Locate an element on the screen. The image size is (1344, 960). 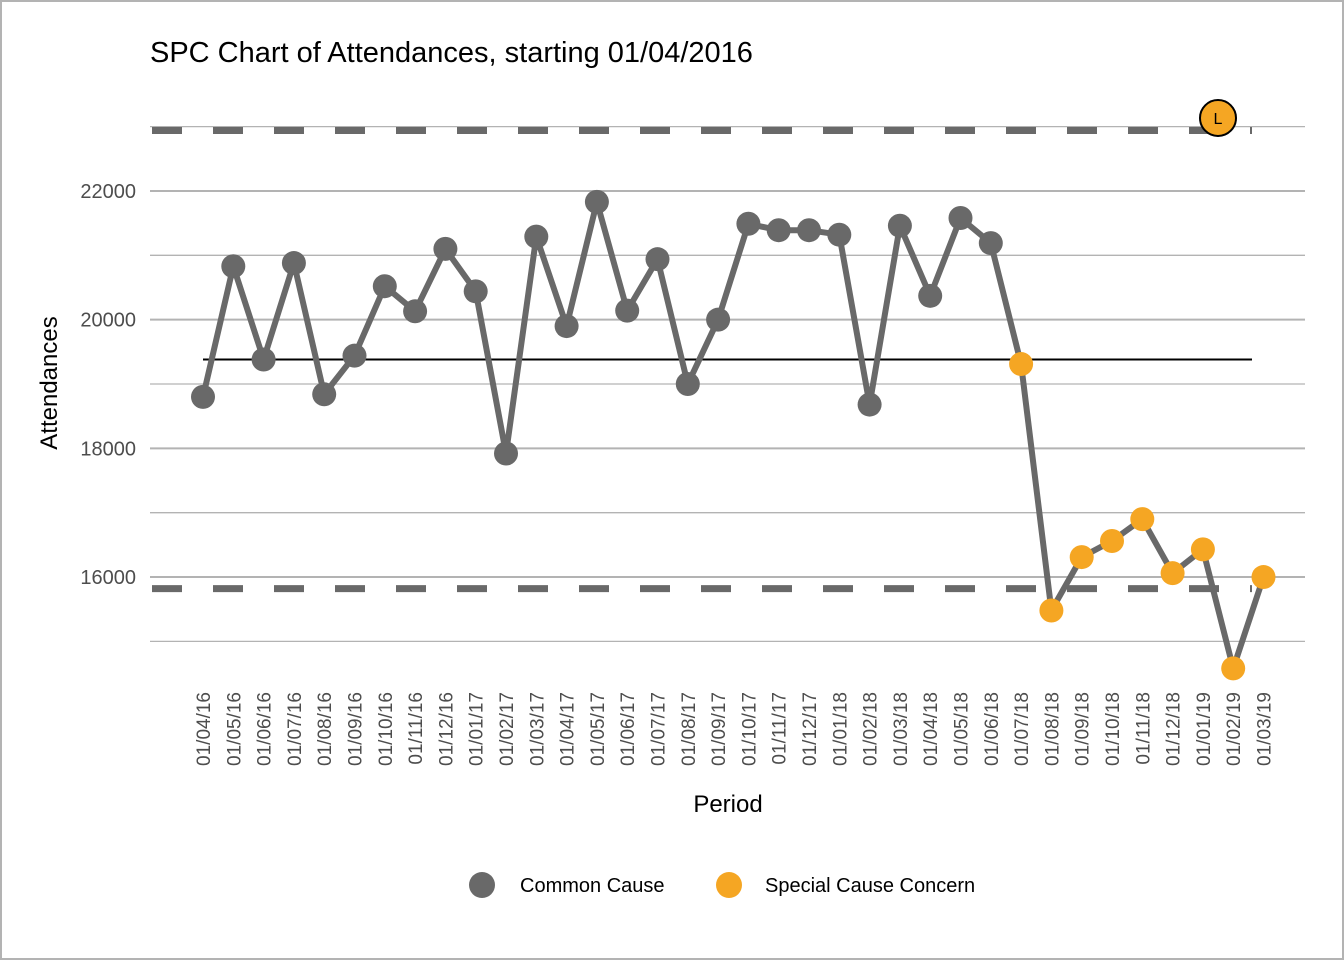
y-axis-label: Attendances is located at coordinates (49, 382).